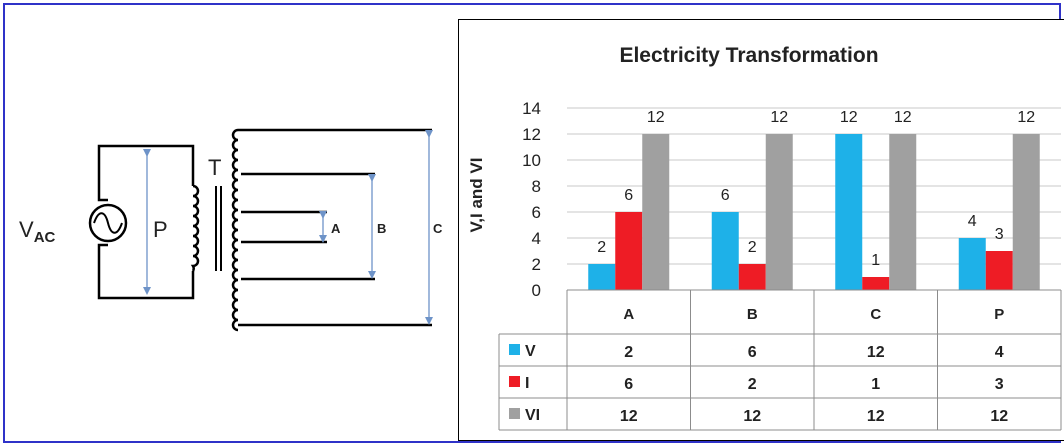 The height and width of the screenshot is (446, 1064). I want to click on bar-v-p, so click(972, 264).